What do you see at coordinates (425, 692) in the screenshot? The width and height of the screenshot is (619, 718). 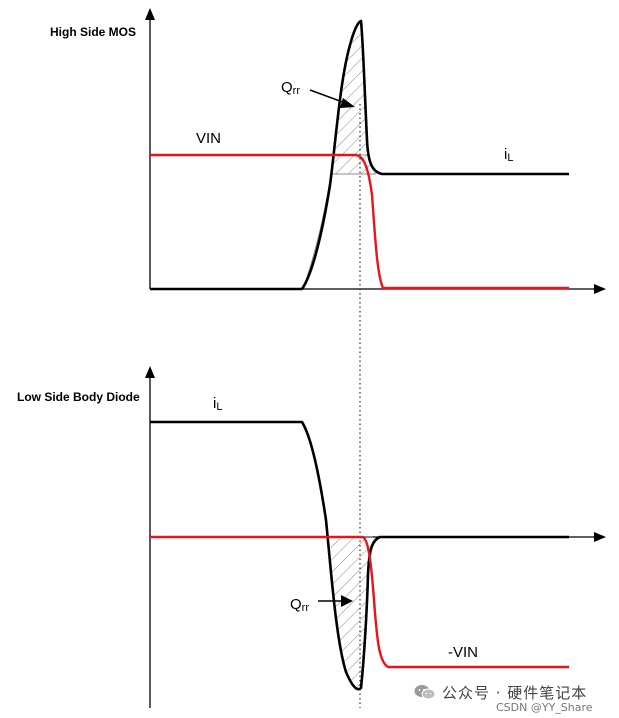 I see `wechat-icon` at bounding box center [425, 692].